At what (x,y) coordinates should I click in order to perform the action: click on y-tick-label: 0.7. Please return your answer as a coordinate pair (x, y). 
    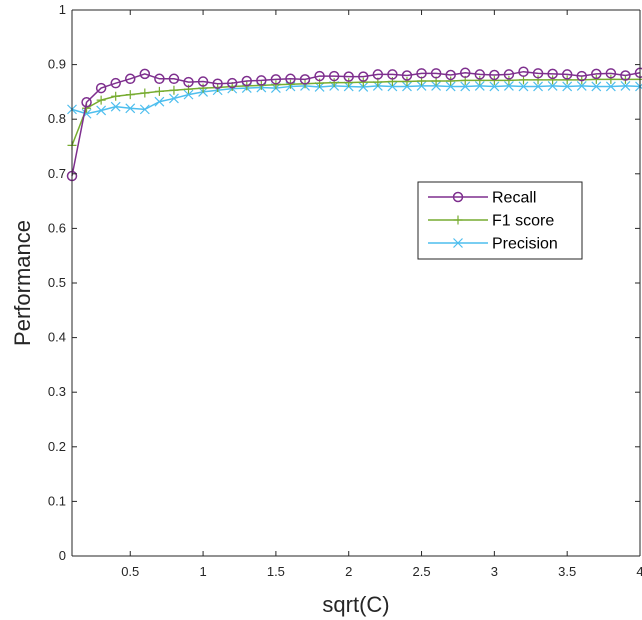
    Looking at the image, I should click on (57, 173).